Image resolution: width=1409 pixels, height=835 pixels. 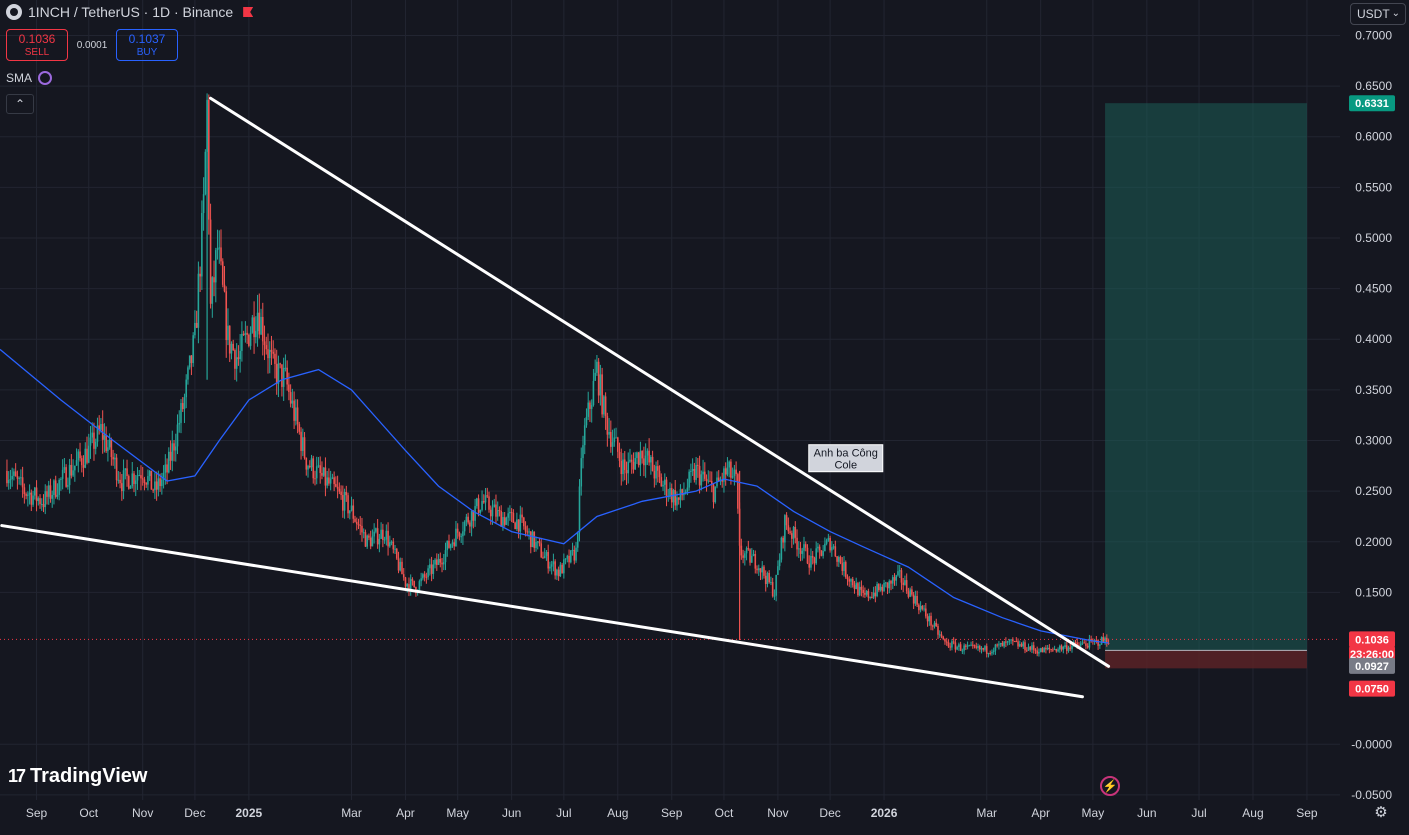 I want to click on symbol-title: 1INCH / TetherUS · 1D · Binance, so click(x=131, y=12).